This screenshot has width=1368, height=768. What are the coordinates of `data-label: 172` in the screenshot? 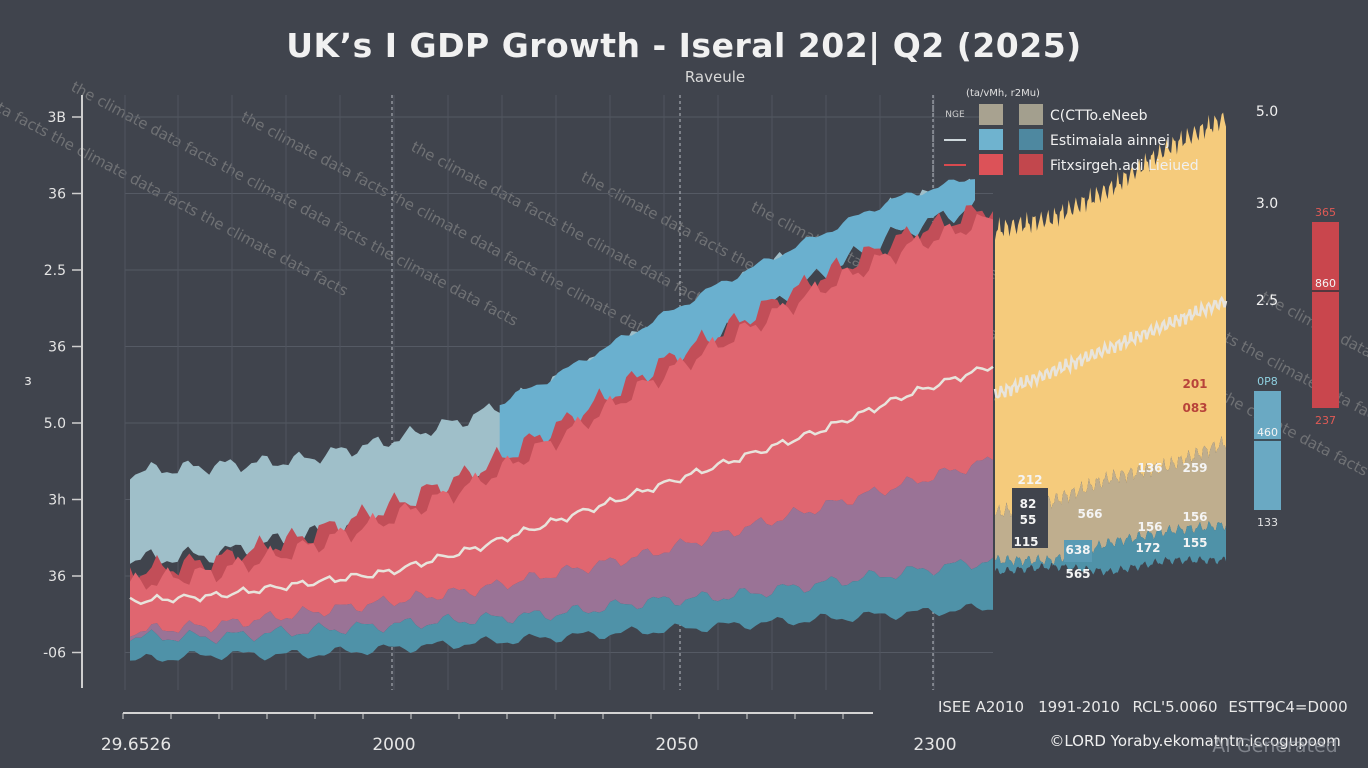 It's located at (1147, 548).